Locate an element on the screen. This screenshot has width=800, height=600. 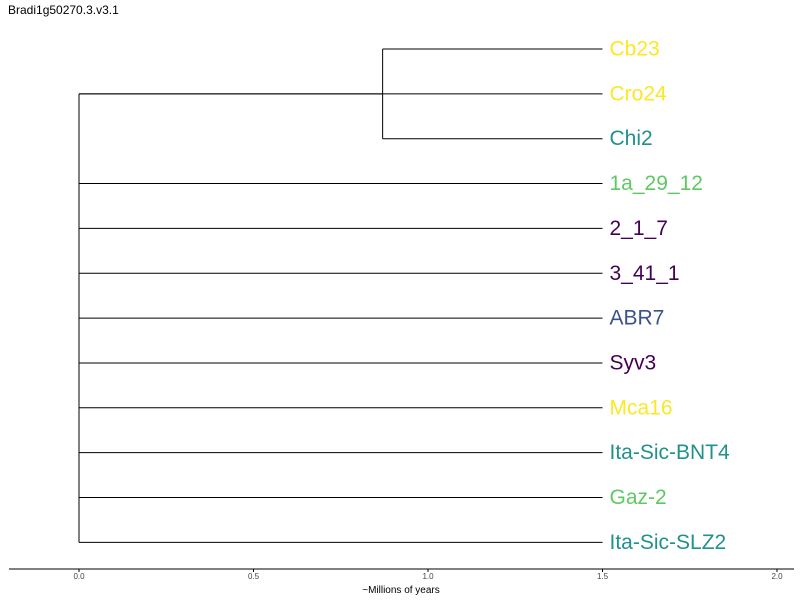
leaf-label: Syv3 is located at coordinates (633, 362).